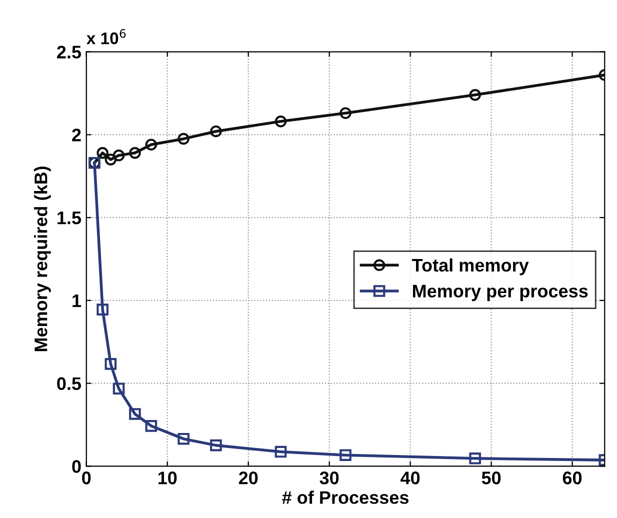 The height and width of the screenshot is (518, 617). Describe the element at coordinates (491, 478) in the screenshot. I see `x-tick-label: 50` at that location.